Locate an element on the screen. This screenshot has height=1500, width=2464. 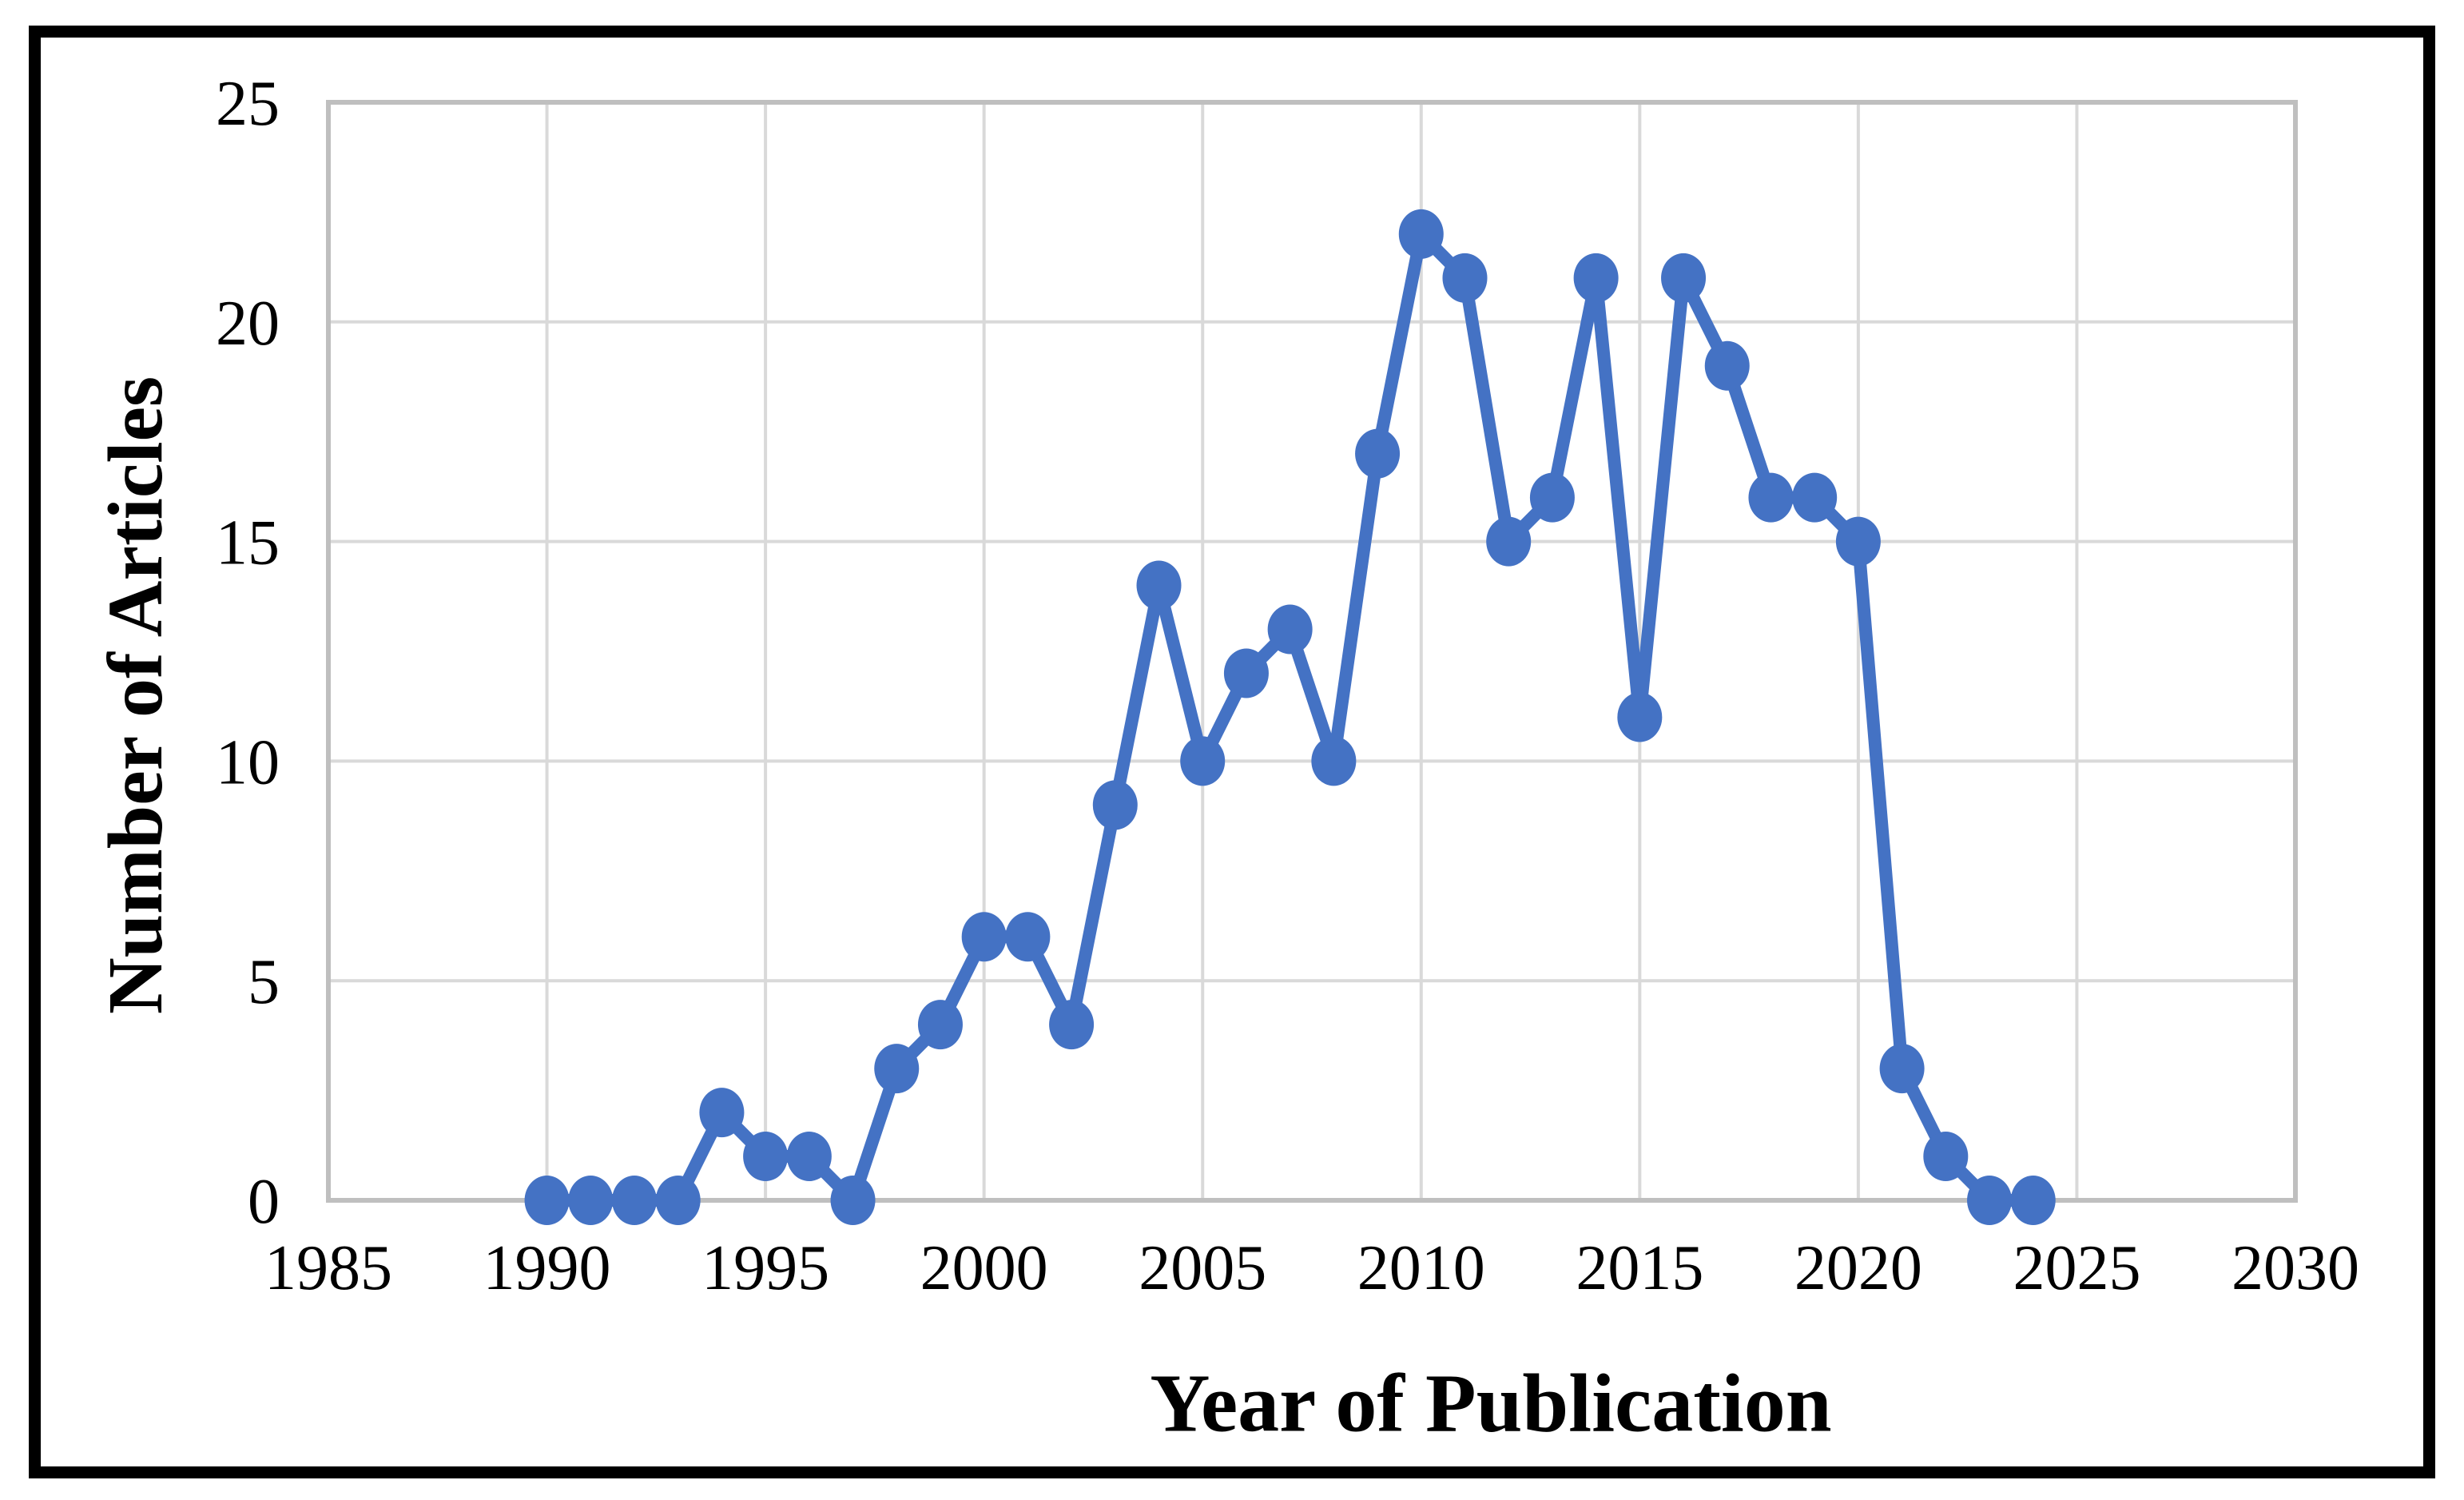
x-tick-label: 2020 is located at coordinates (1858, 1268).